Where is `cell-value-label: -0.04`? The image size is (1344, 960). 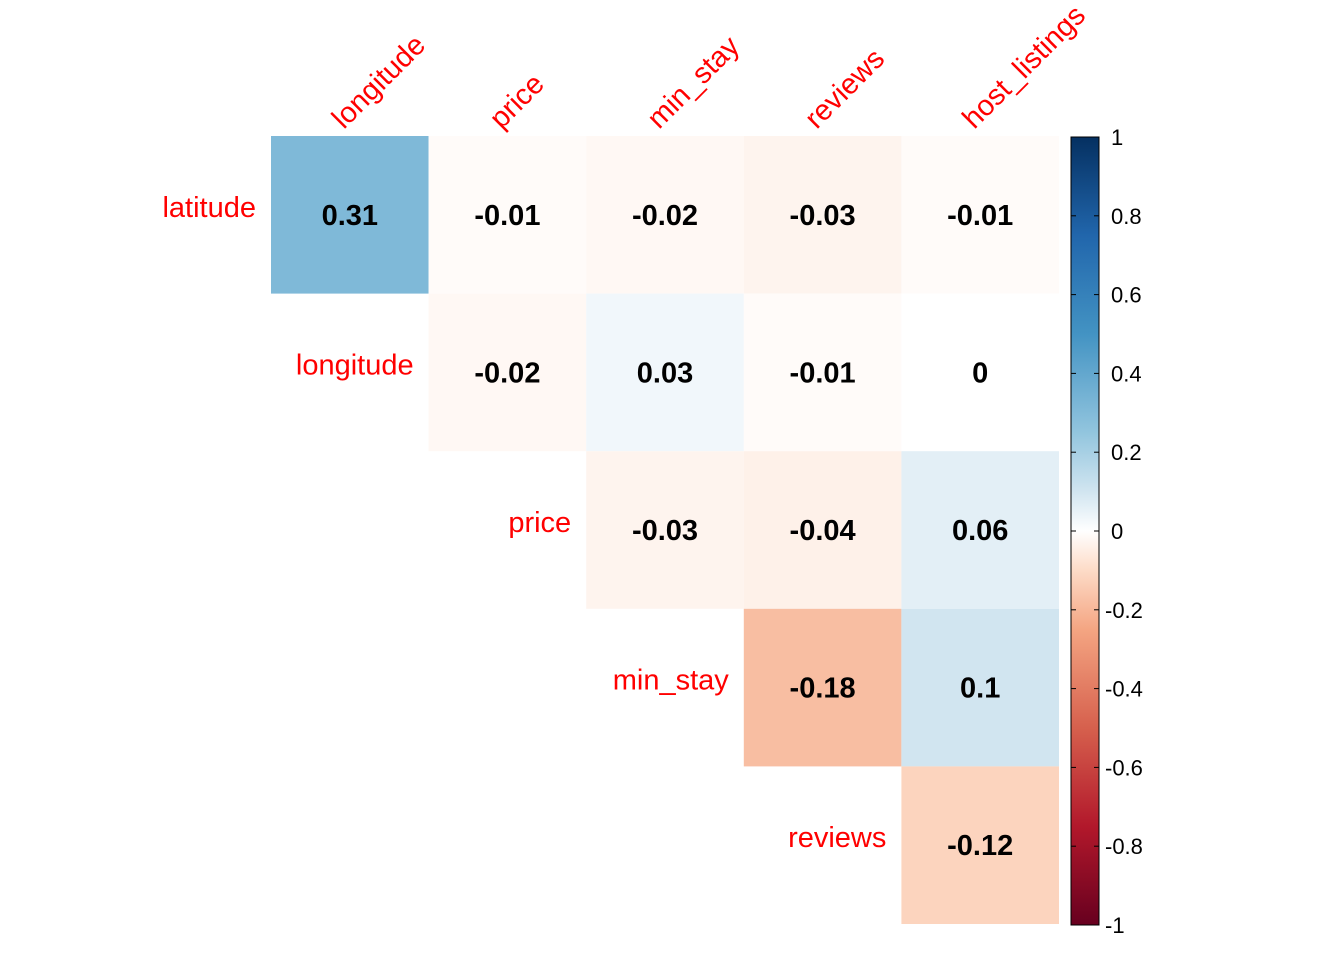 cell-value-label: -0.04 is located at coordinates (823, 531).